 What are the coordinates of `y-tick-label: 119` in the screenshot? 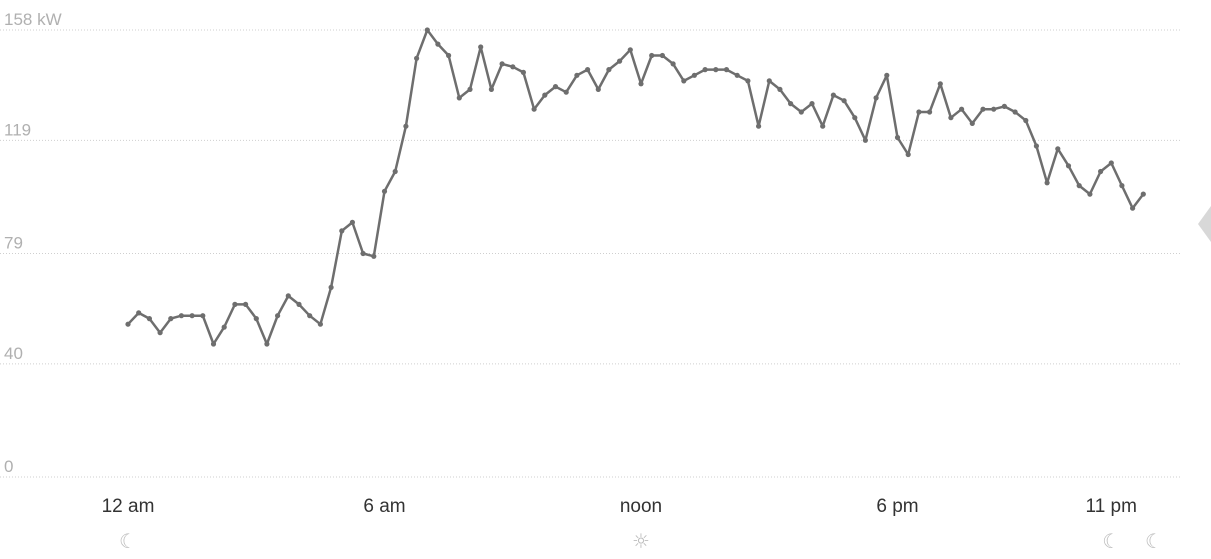 It's located at (17, 129).